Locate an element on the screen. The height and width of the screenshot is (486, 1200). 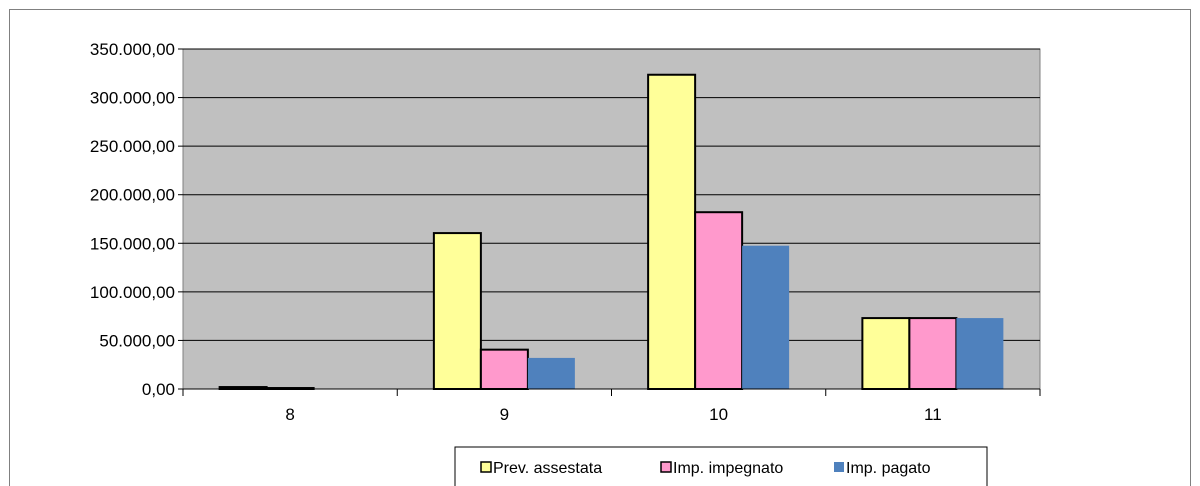
y-tick-label: 300.000,00 is located at coordinates (132, 98).